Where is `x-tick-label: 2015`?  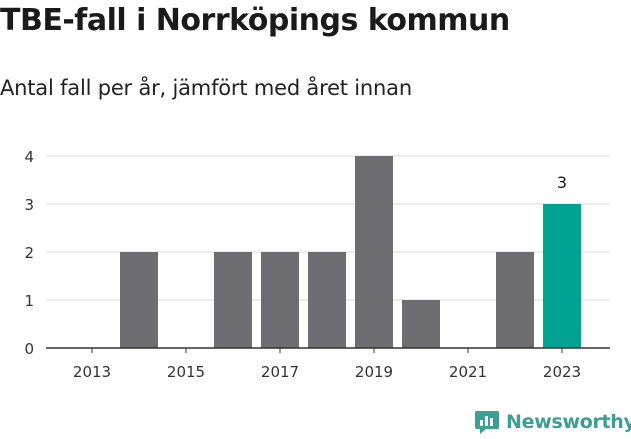
x-tick-label: 2015 is located at coordinates (186, 372).